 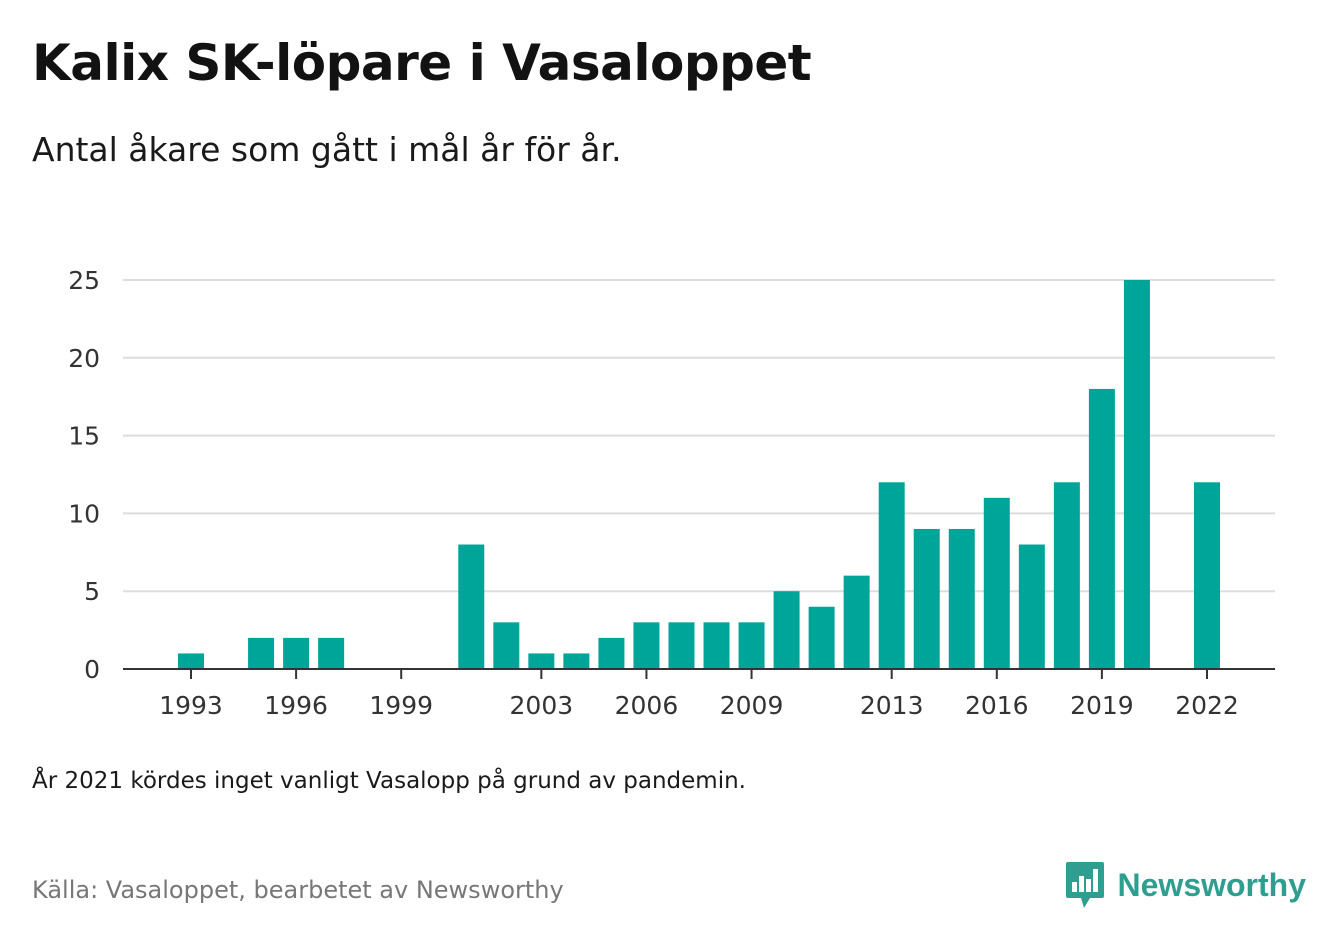 I want to click on bar-2002, so click(x=506, y=645).